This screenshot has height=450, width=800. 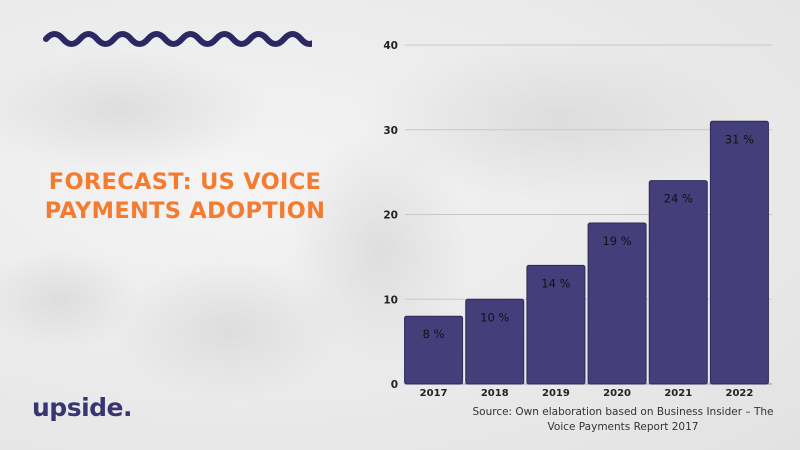 What do you see at coordinates (556, 393) in the screenshot?
I see `x-tick-label: 2019` at bounding box center [556, 393].